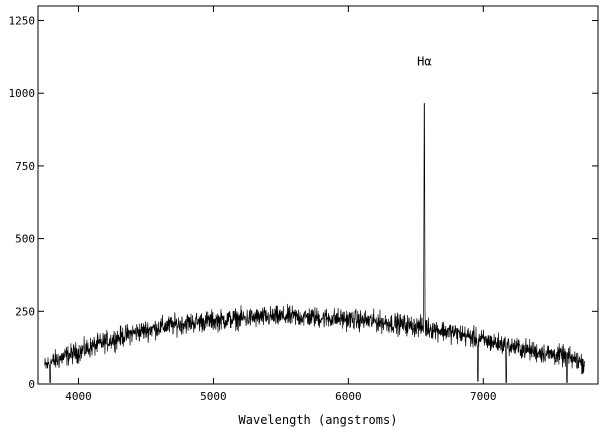 The height and width of the screenshot is (428, 600). Describe the element at coordinates (31, 384) in the screenshot. I see `y-tick-label: 0` at that location.